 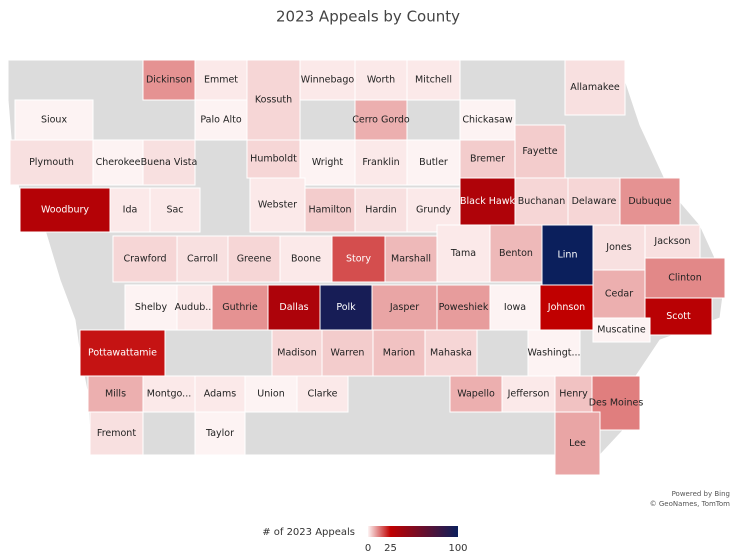 I want to click on county-label: Shelby, so click(x=151, y=307).